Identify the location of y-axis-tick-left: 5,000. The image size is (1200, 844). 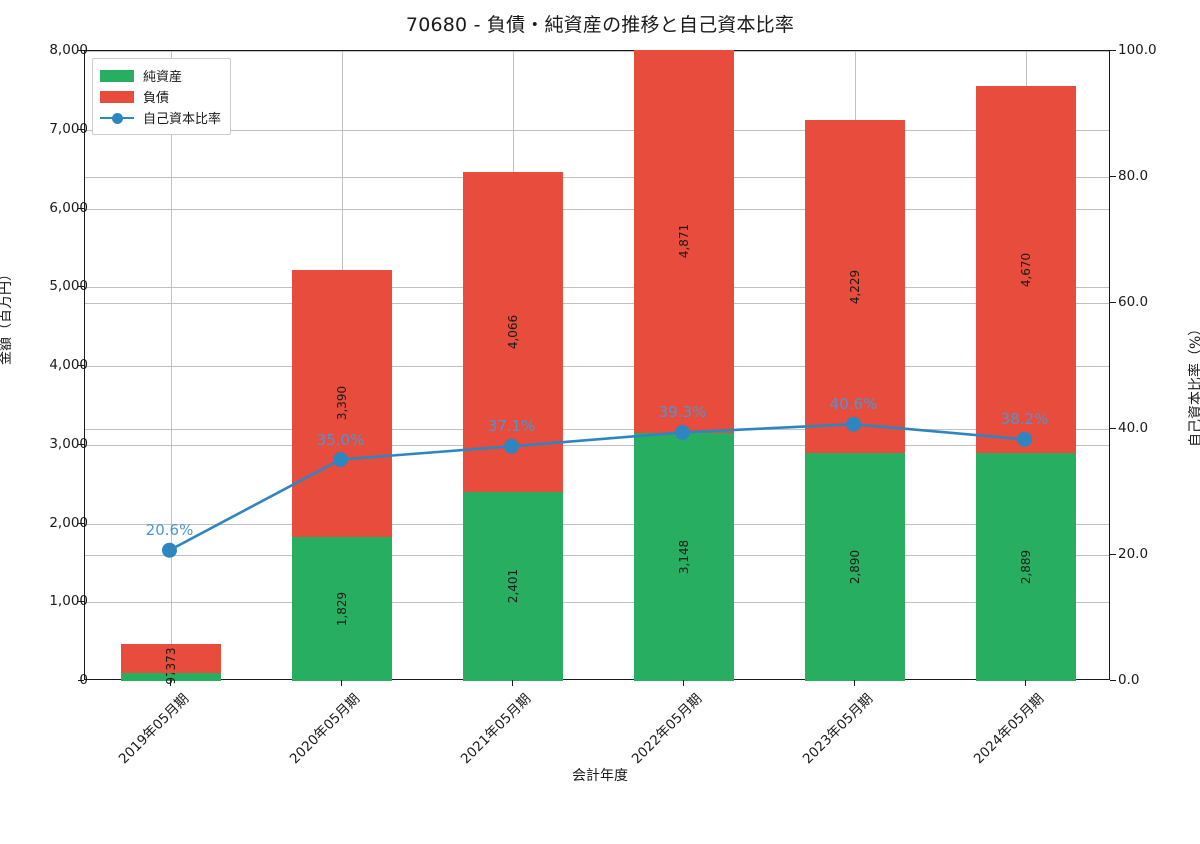
(68, 286).